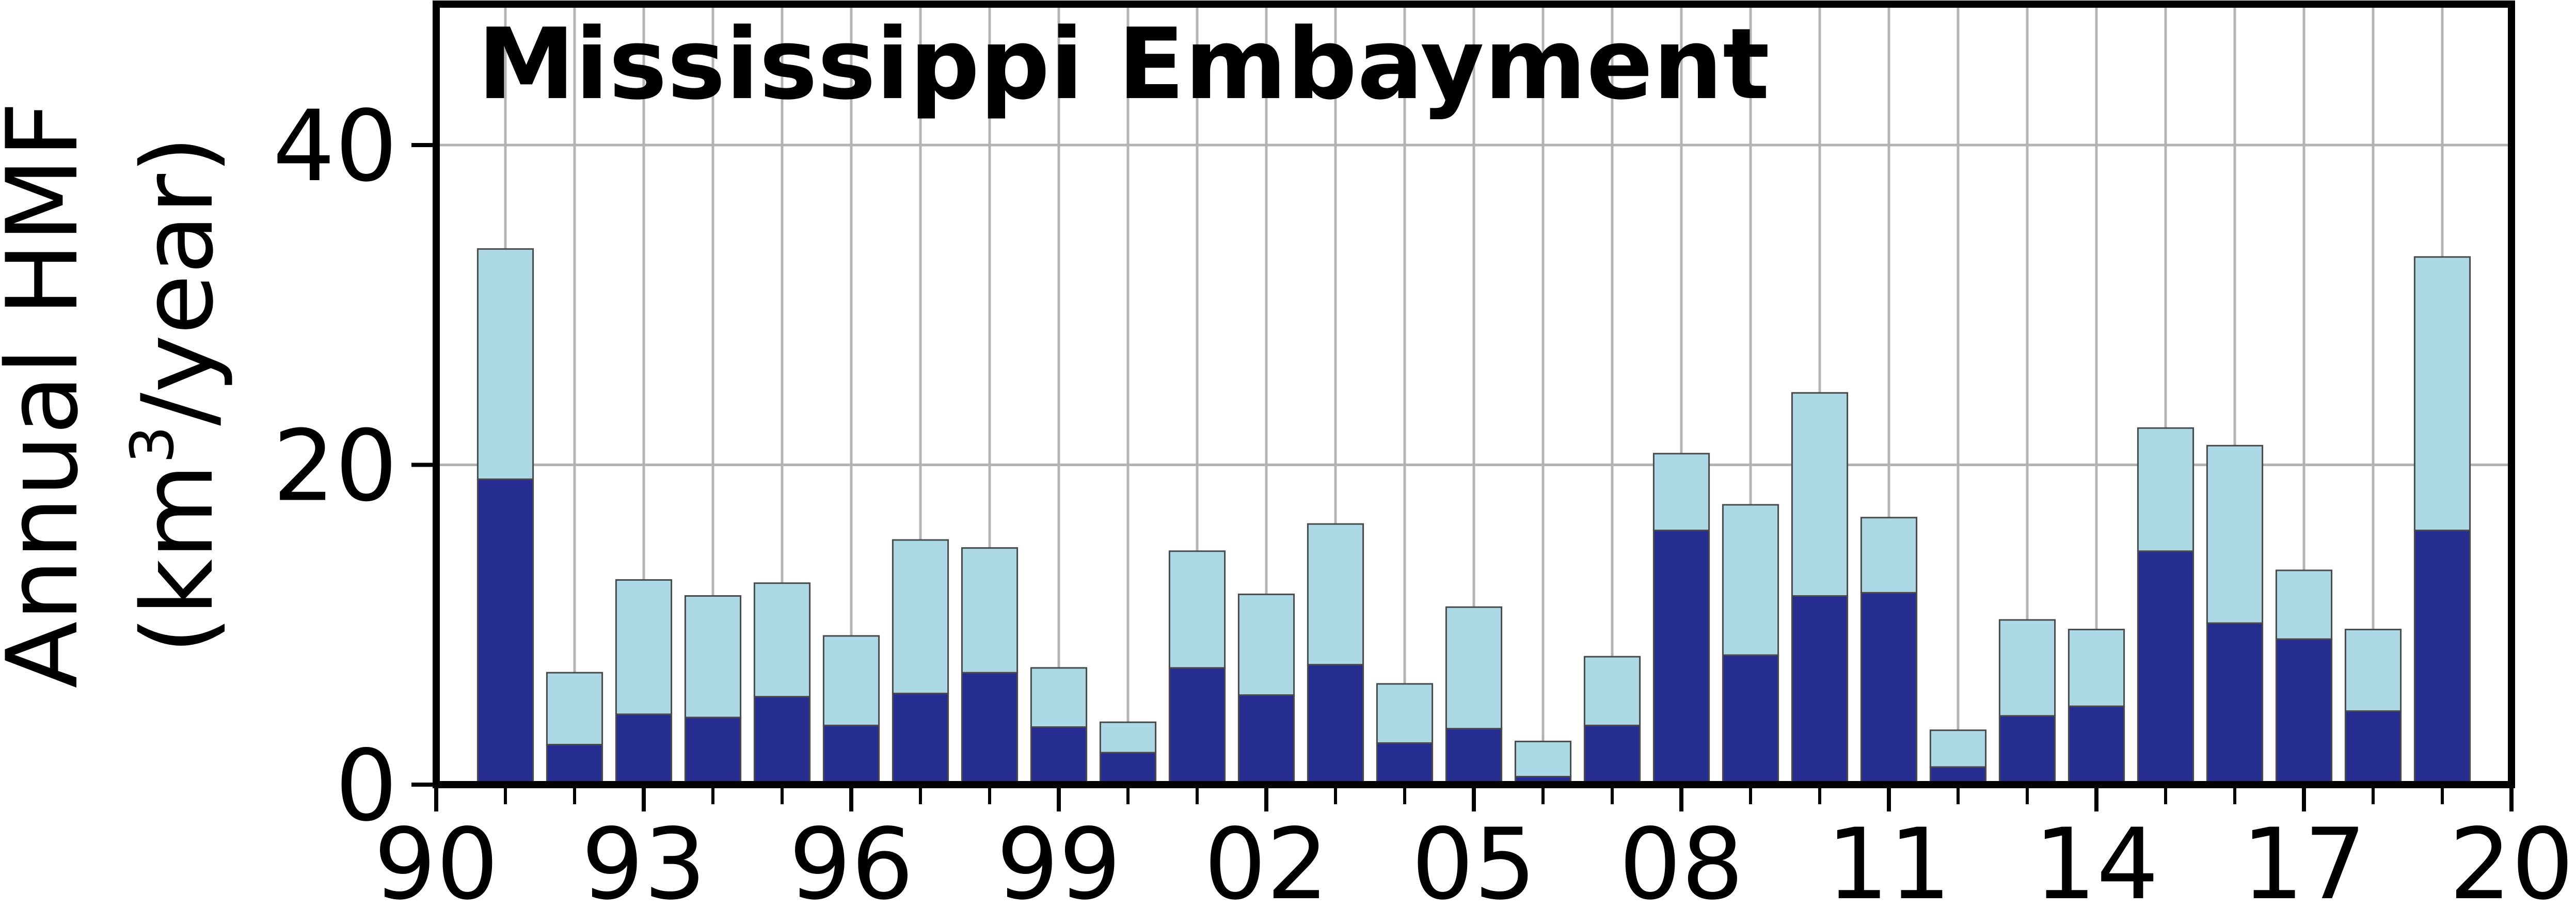  Describe the element at coordinates (366, 786) in the screenshot. I see `y-tick-label: 0` at that location.